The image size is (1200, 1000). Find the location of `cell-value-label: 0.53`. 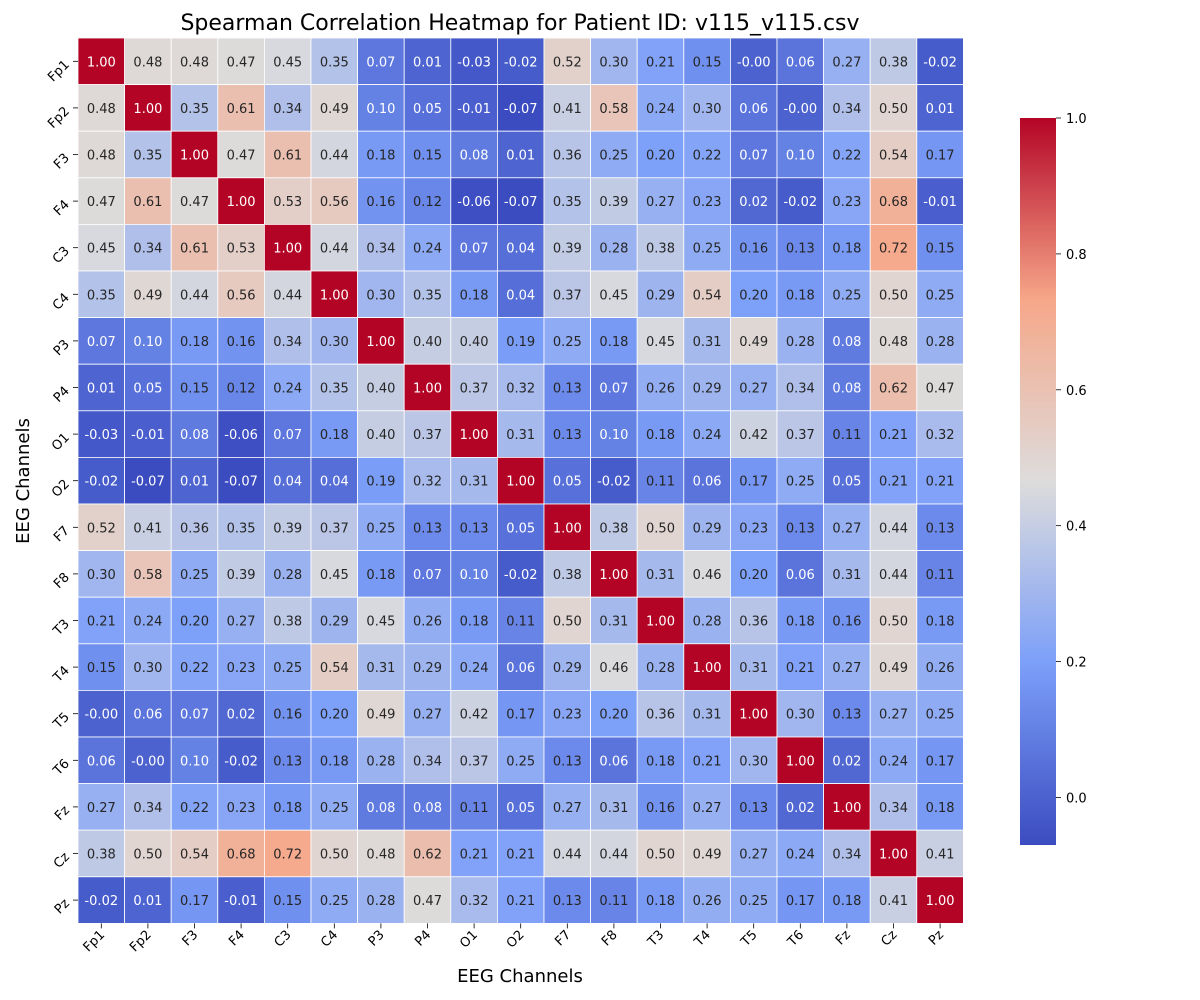

cell-value-label: 0.53 is located at coordinates (287, 202).